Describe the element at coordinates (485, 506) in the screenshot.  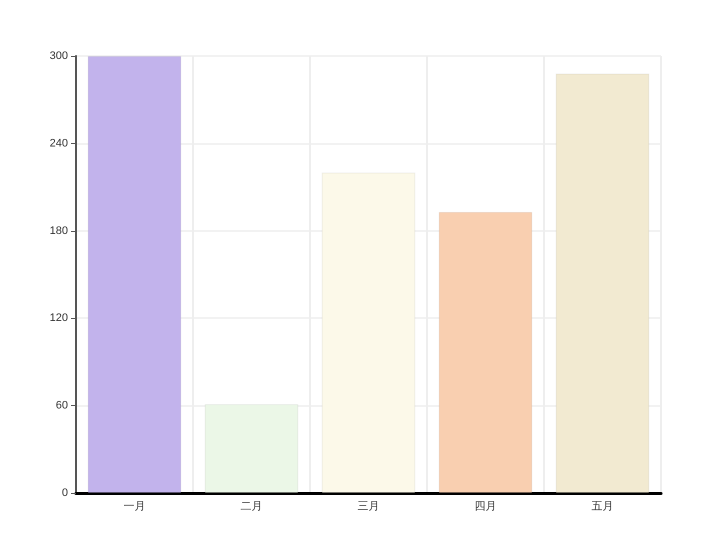
I see `x-tick-label: 四月` at that location.